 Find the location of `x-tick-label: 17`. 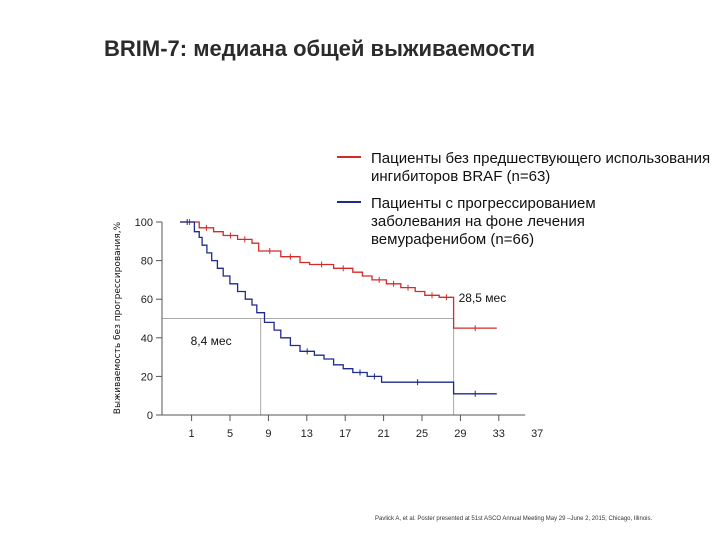

x-tick-label: 17 is located at coordinates (345, 434).